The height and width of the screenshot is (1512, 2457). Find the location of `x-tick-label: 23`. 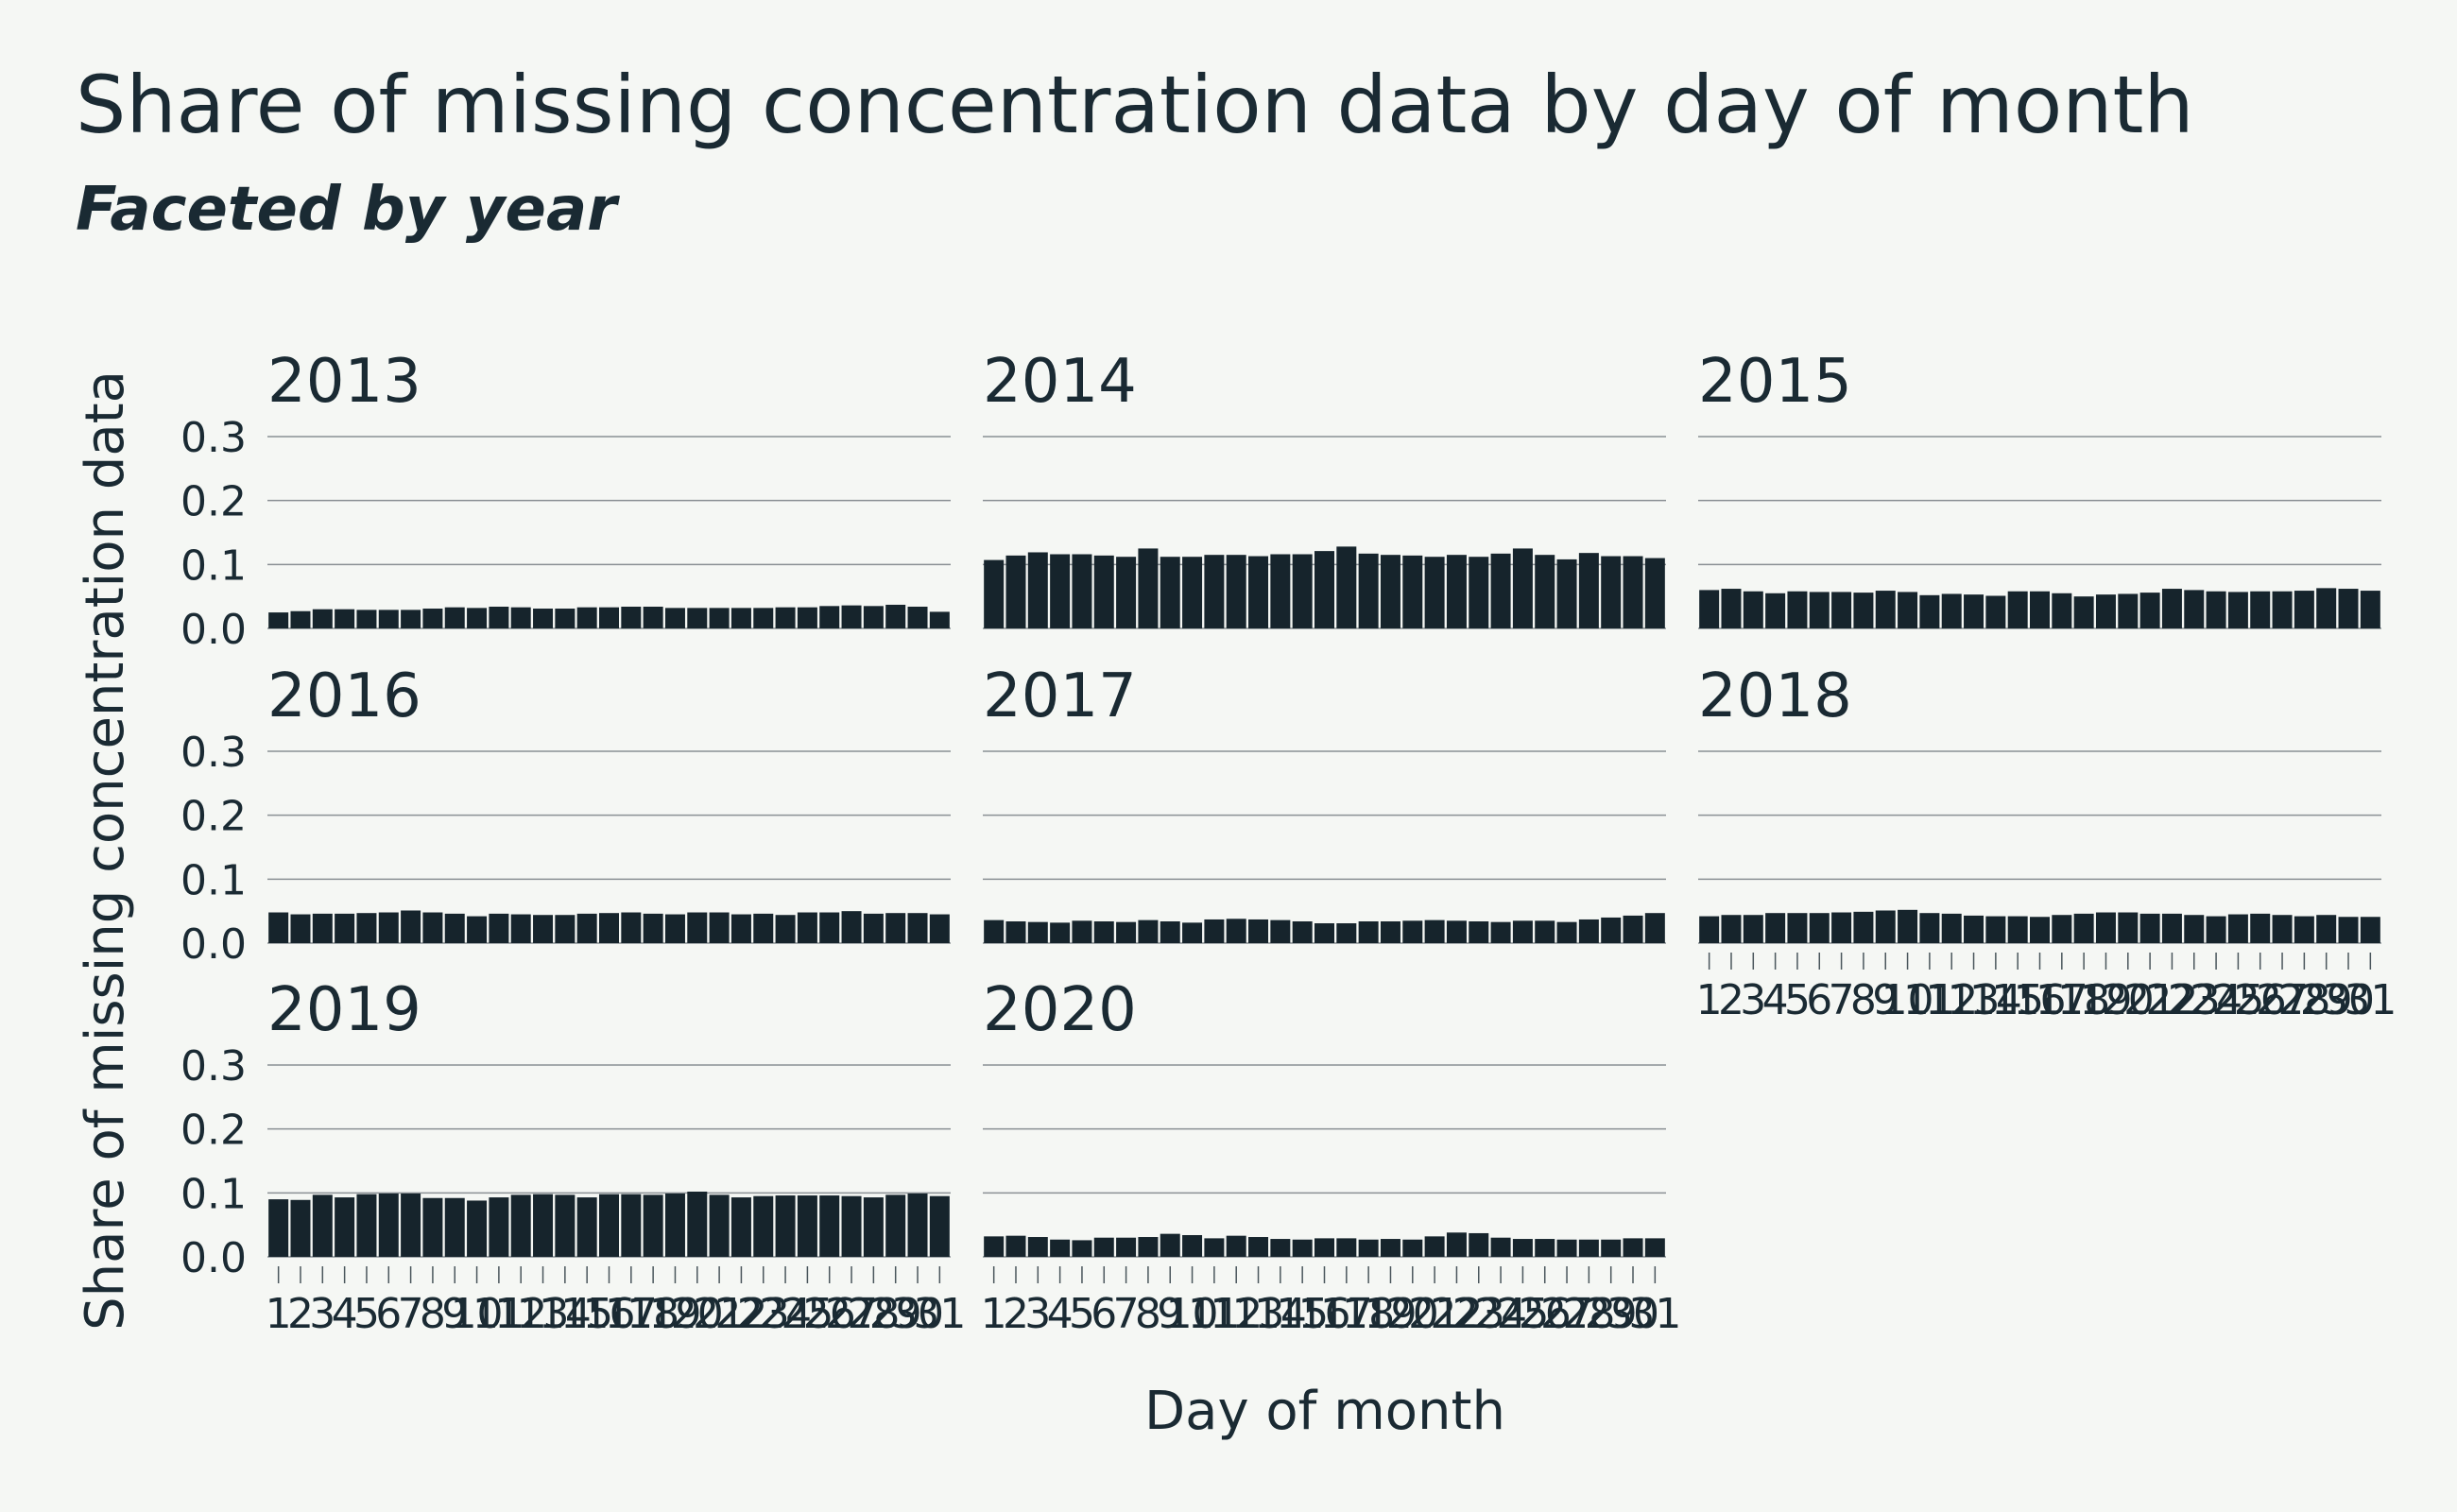

x-tick-label: 23 is located at coordinates (1478, 1314).